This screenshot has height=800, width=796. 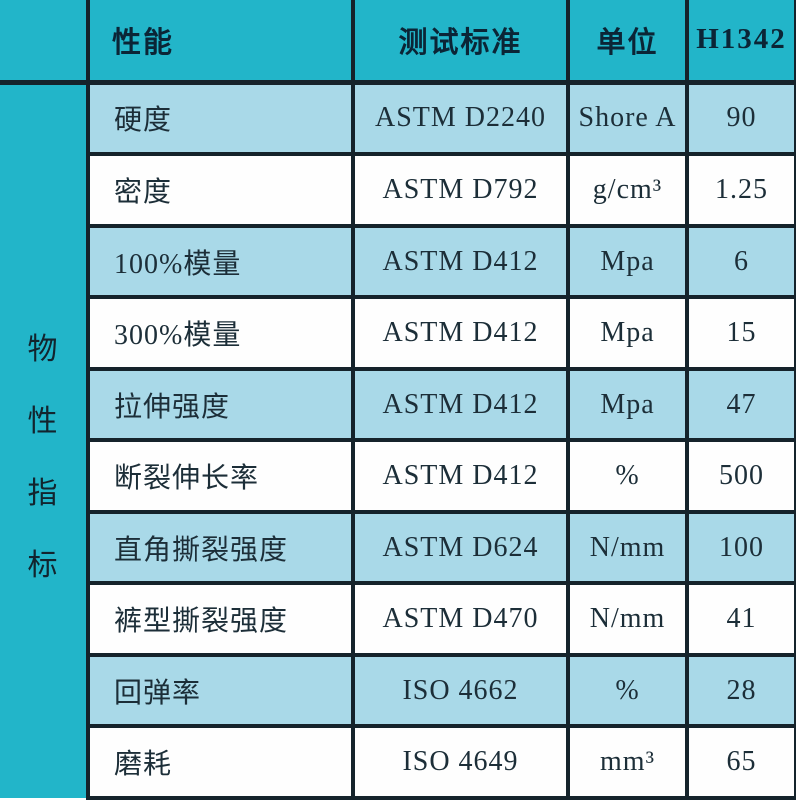 What do you see at coordinates (740, 404) in the screenshot?
I see `cell-value: 47` at bounding box center [740, 404].